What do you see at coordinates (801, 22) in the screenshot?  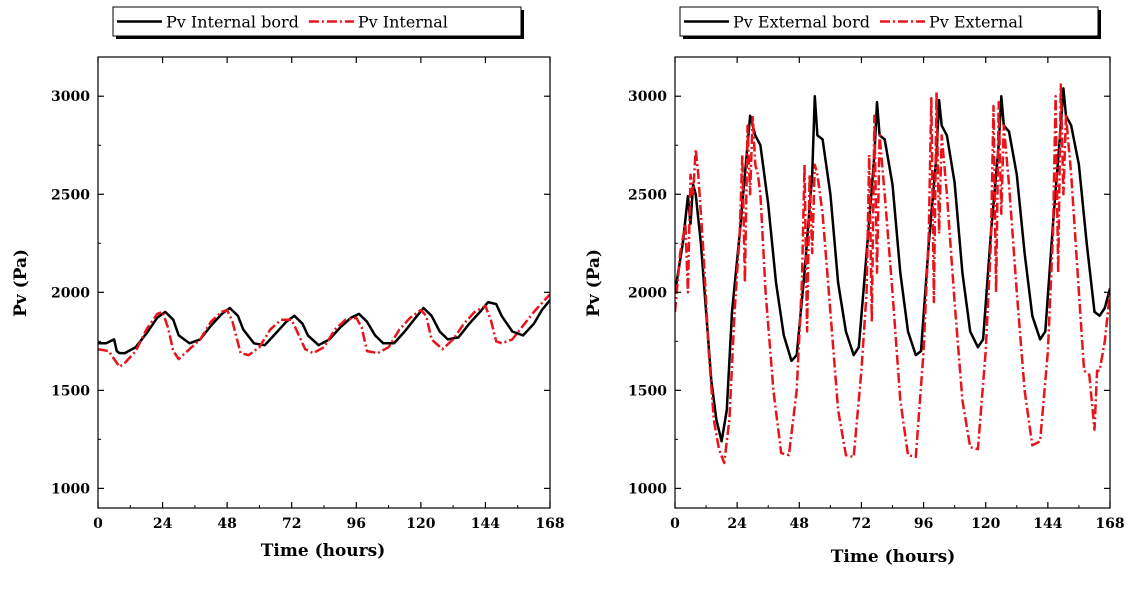 I see `chart-external-legend-label-bord: Pv External bord` at bounding box center [801, 22].